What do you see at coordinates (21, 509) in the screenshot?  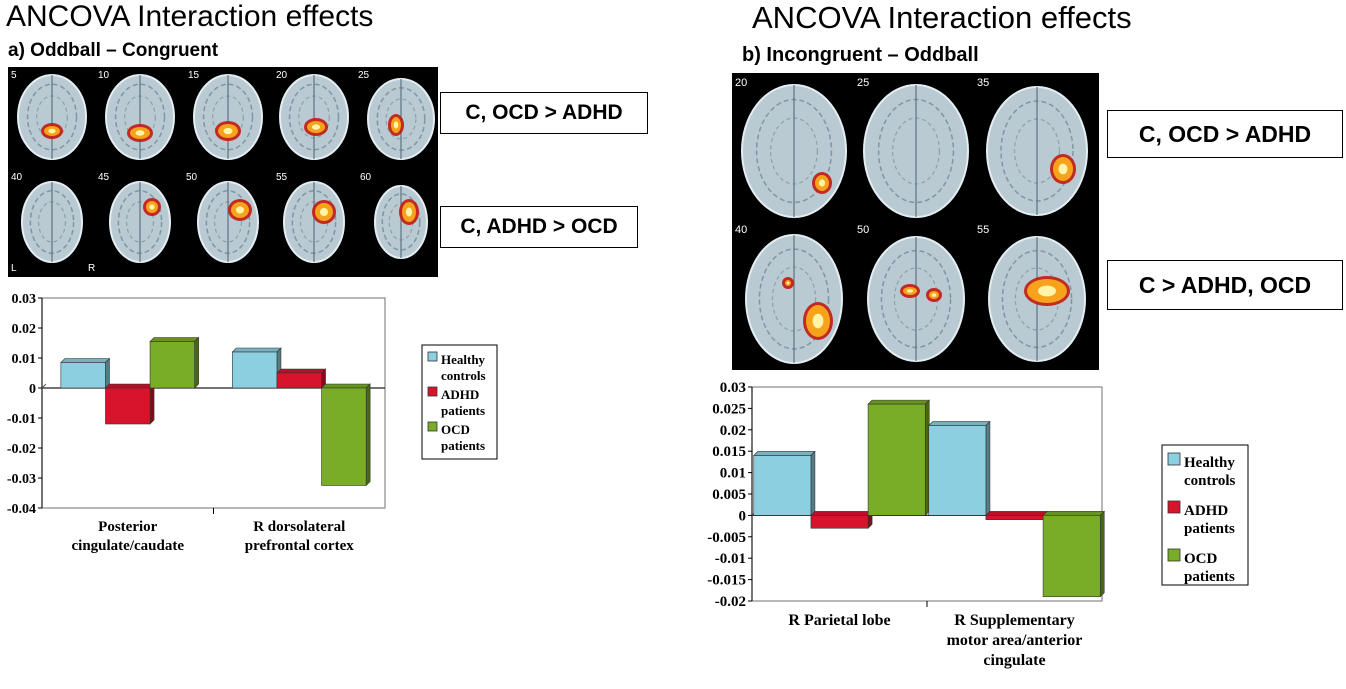 I see `y-tick-label: -0.04` at bounding box center [21, 509].